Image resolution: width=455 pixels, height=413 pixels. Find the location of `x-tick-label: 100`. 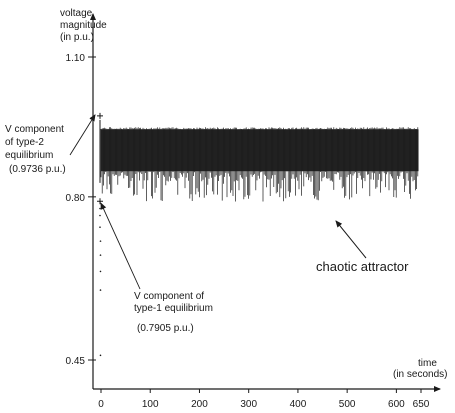

x-tick-label: 100 is located at coordinates (150, 404).